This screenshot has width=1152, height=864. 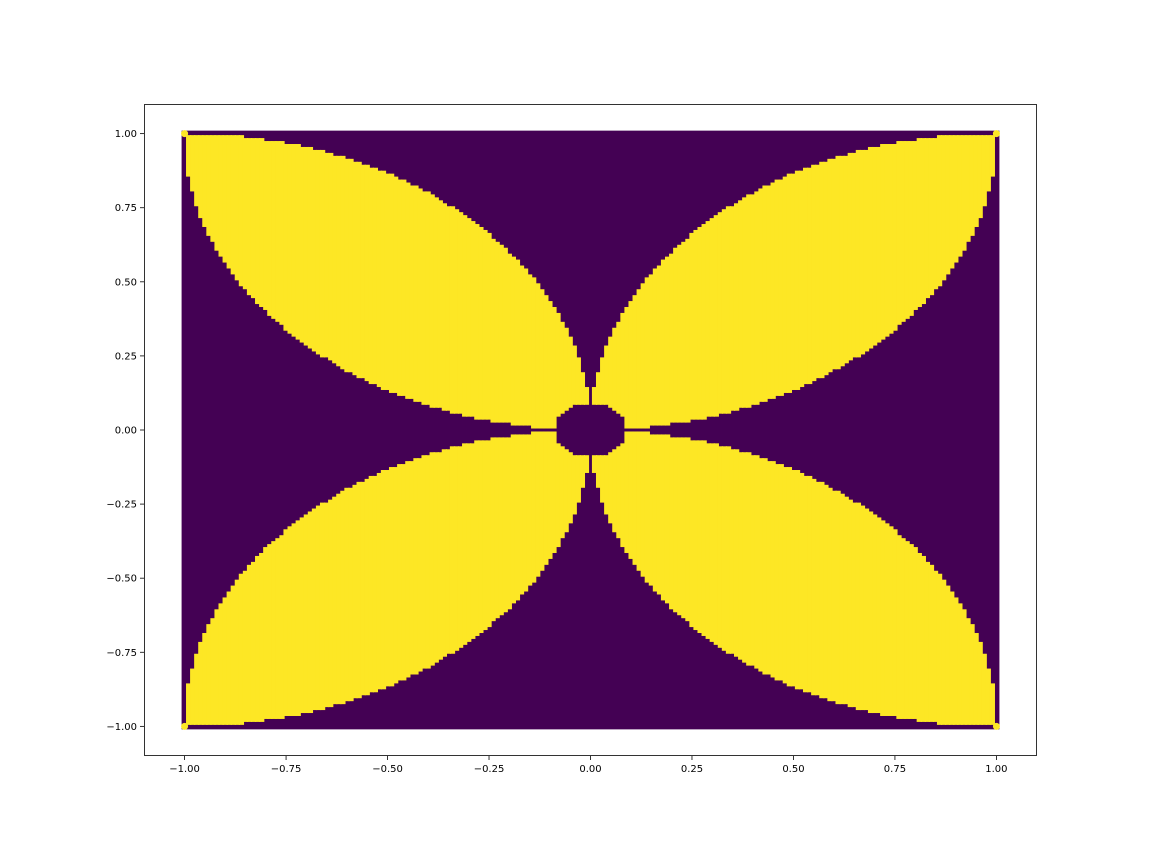 What do you see at coordinates (125, 431) in the screenshot?
I see `y-axis: −1.00 −0.75 −0.50 −0.25 0.00 0.25 0.50 0.75 1.00` at bounding box center [125, 431].